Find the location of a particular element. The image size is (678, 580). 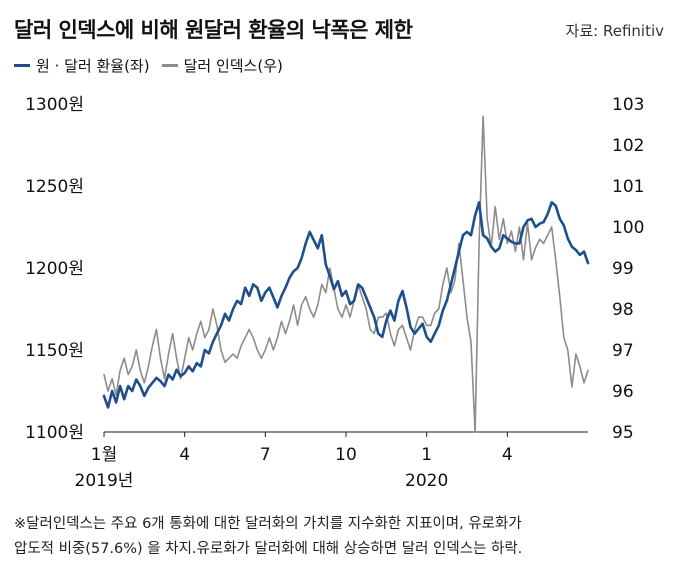

legend-swatch-krw is located at coordinates (22, 65).